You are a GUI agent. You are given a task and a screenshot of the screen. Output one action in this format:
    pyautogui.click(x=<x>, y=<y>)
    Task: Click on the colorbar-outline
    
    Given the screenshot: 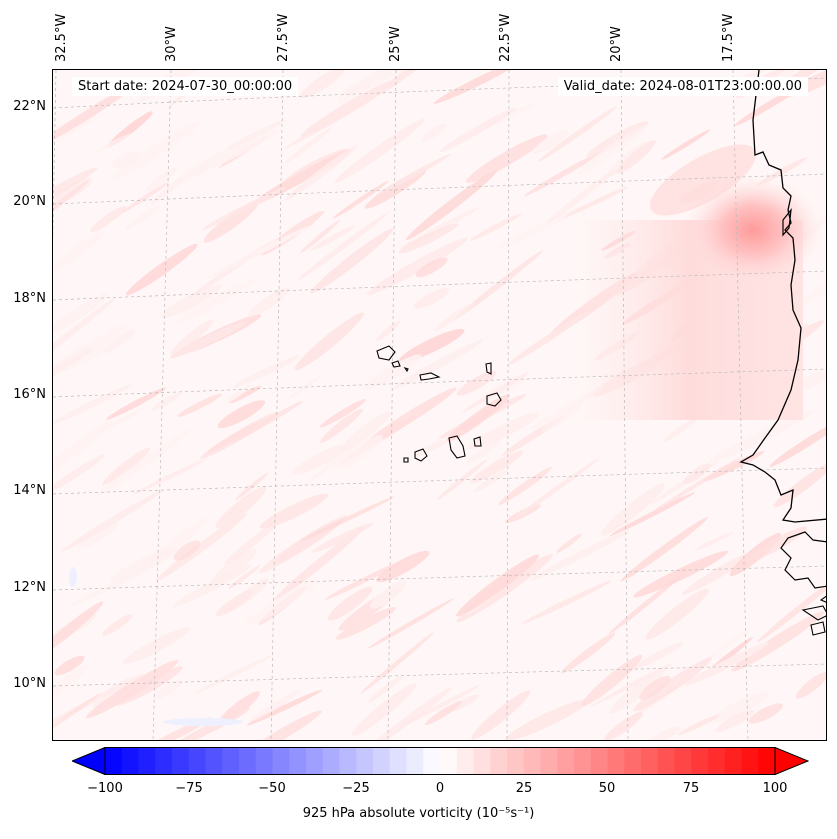 What is the action you would take?
    pyautogui.click(x=440, y=761)
    